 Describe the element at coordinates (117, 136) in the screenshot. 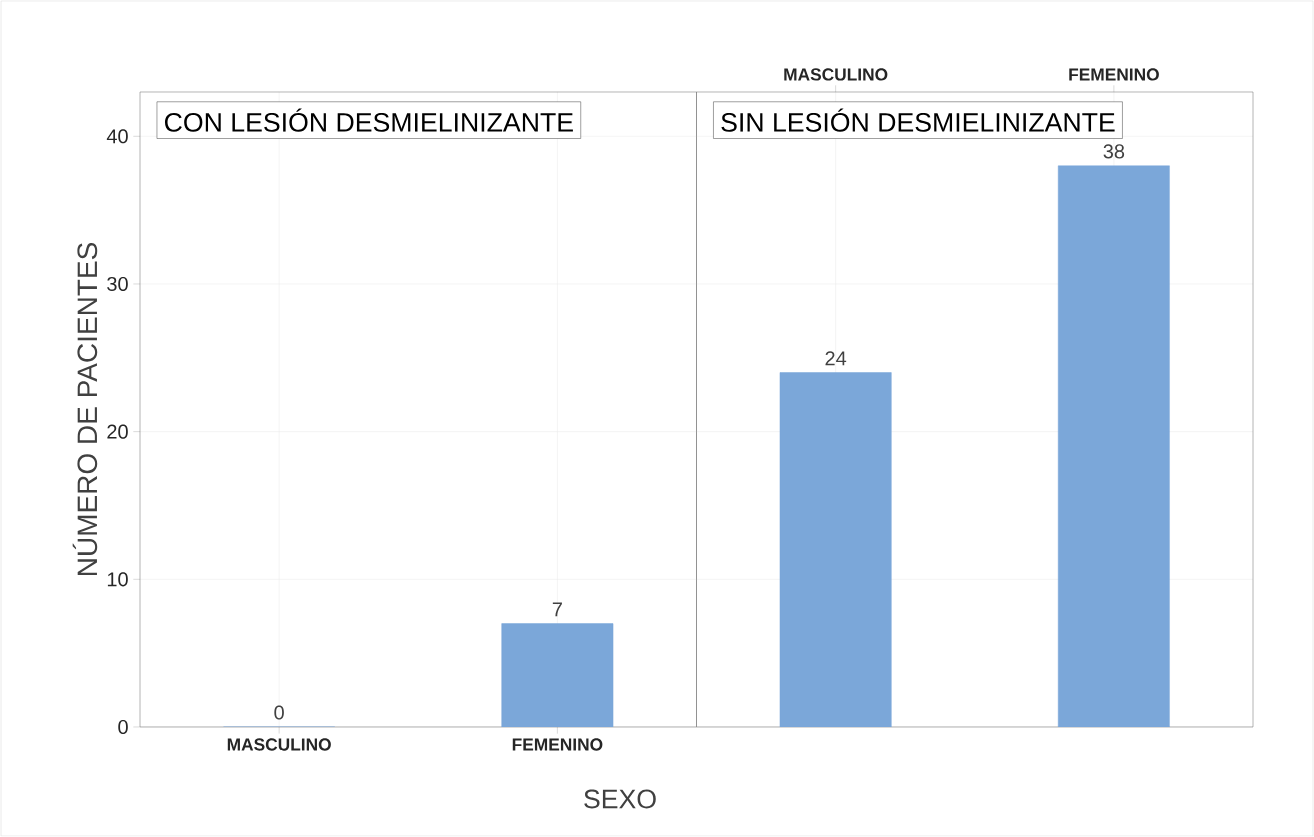

I see `y-tick-label: 40` at that location.